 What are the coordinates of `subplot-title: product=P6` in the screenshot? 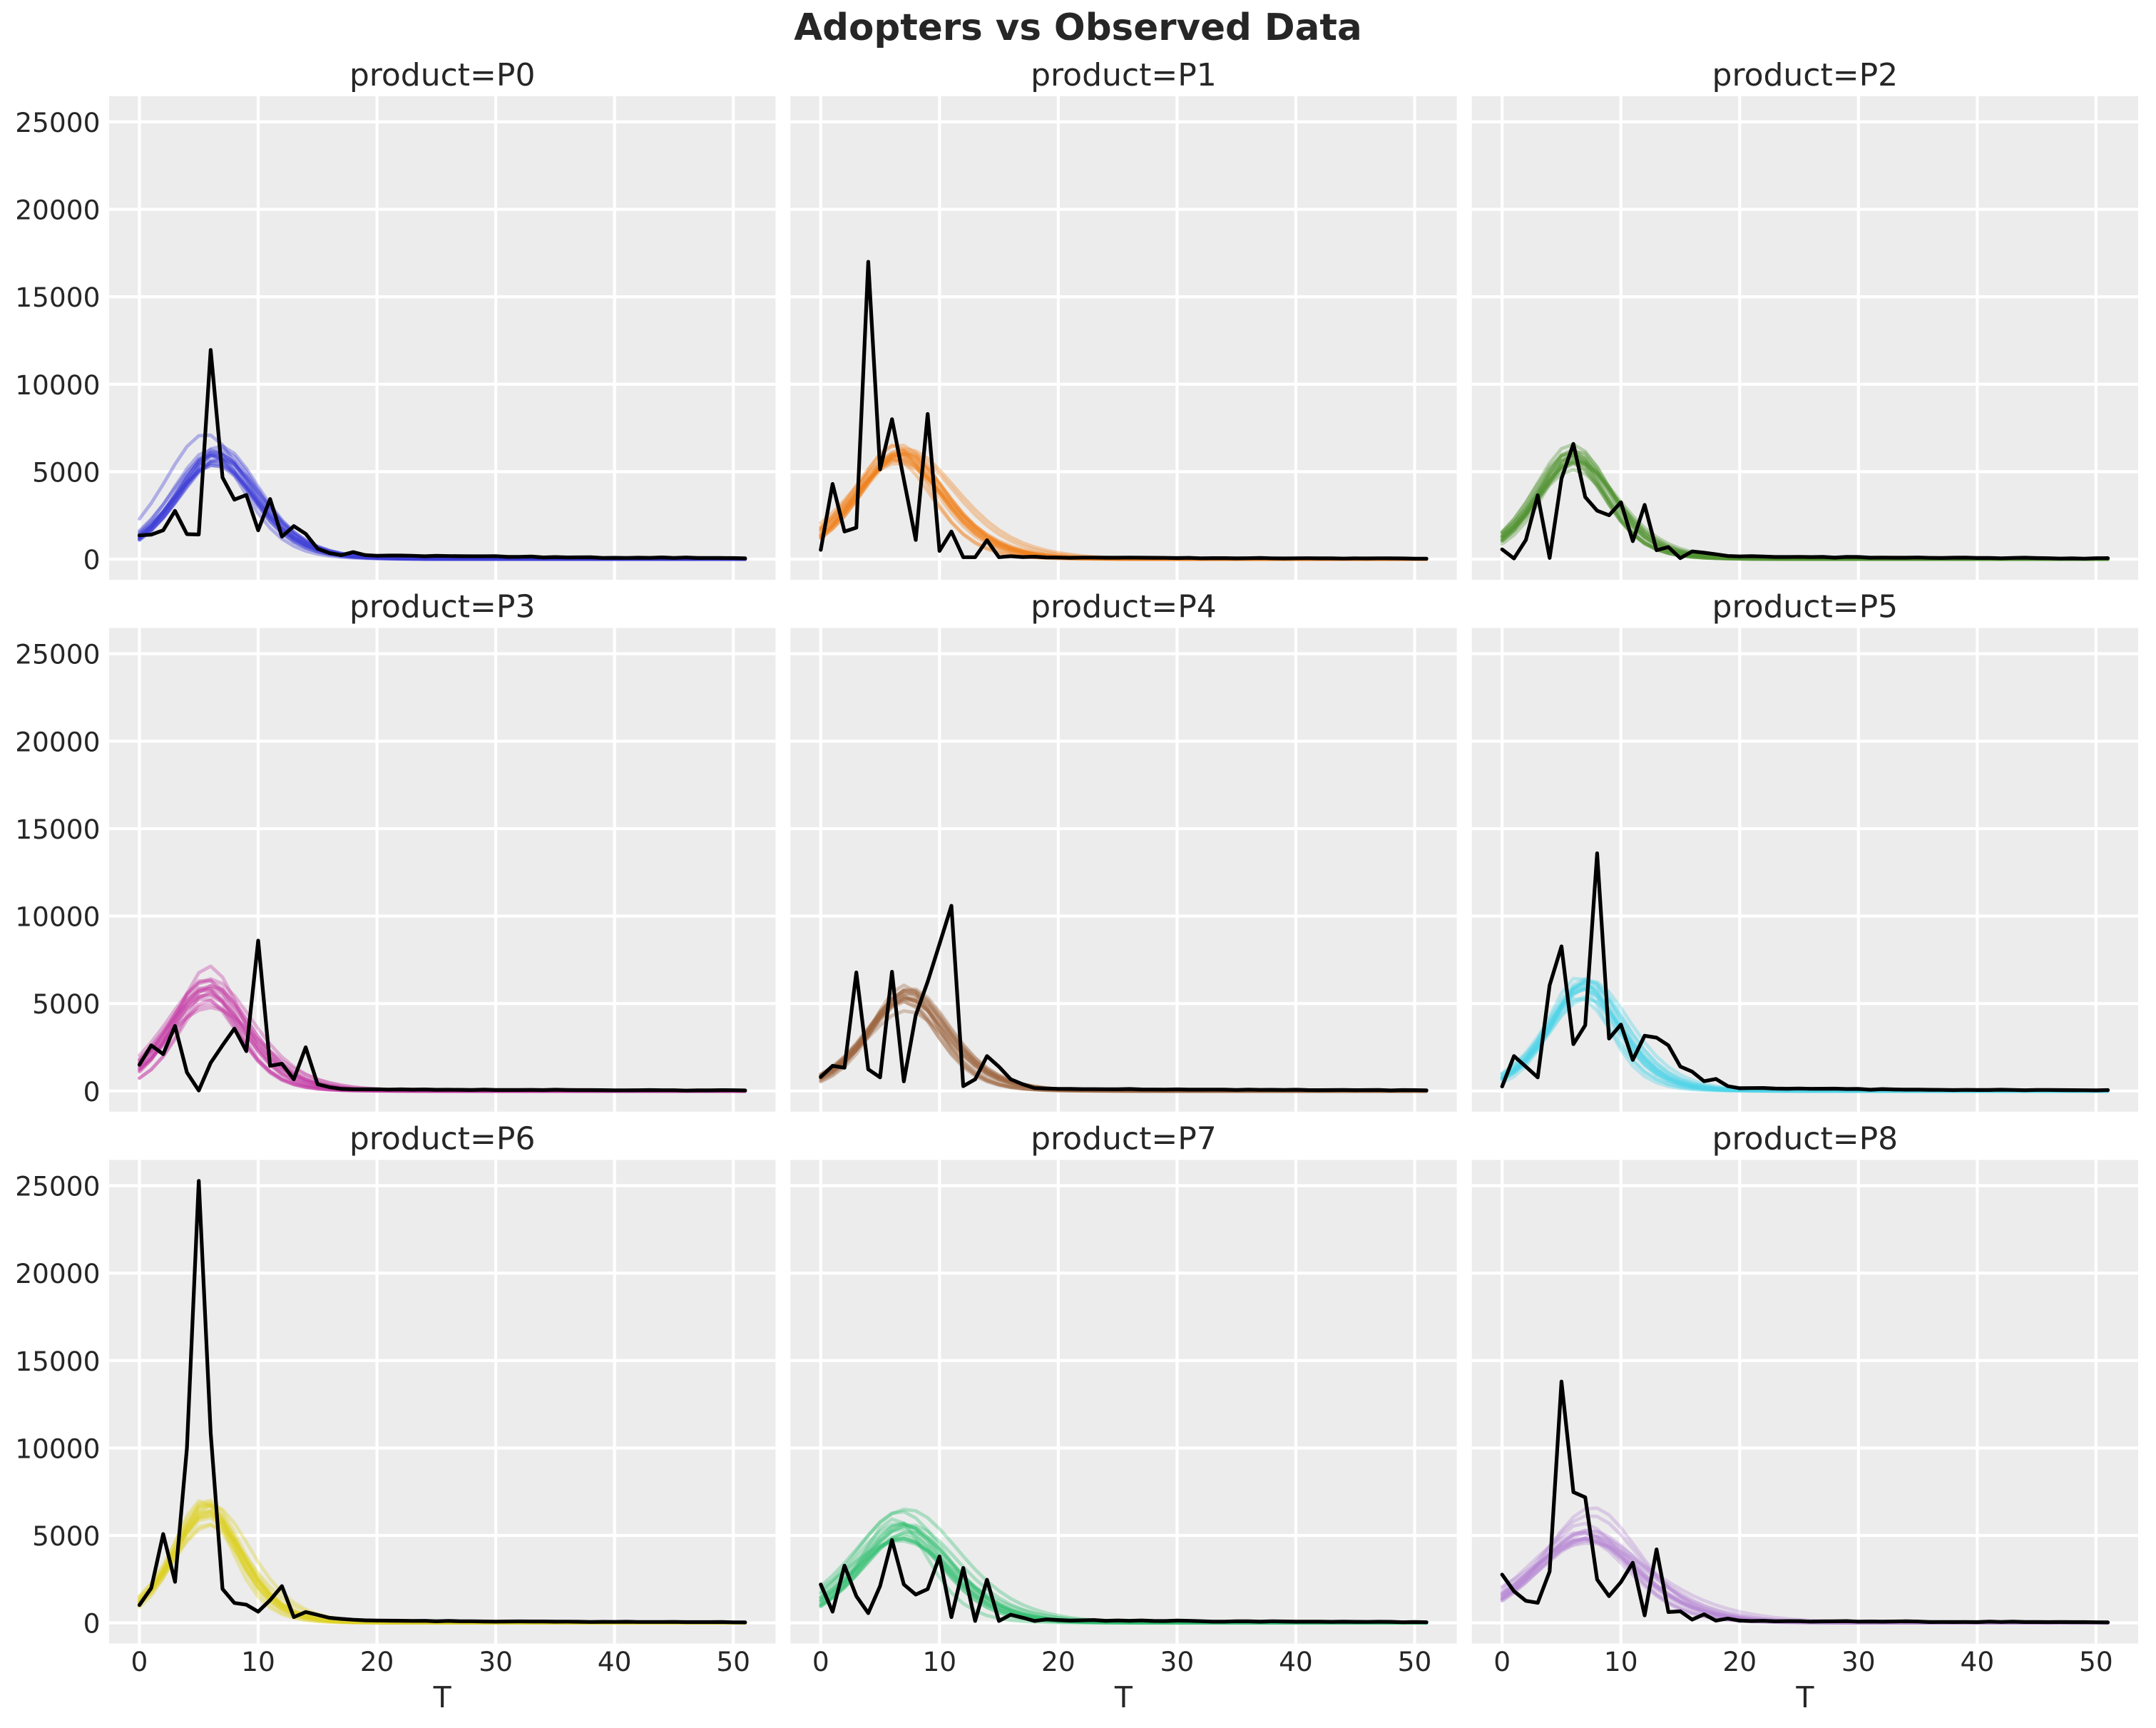 It's located at (442, 1138).